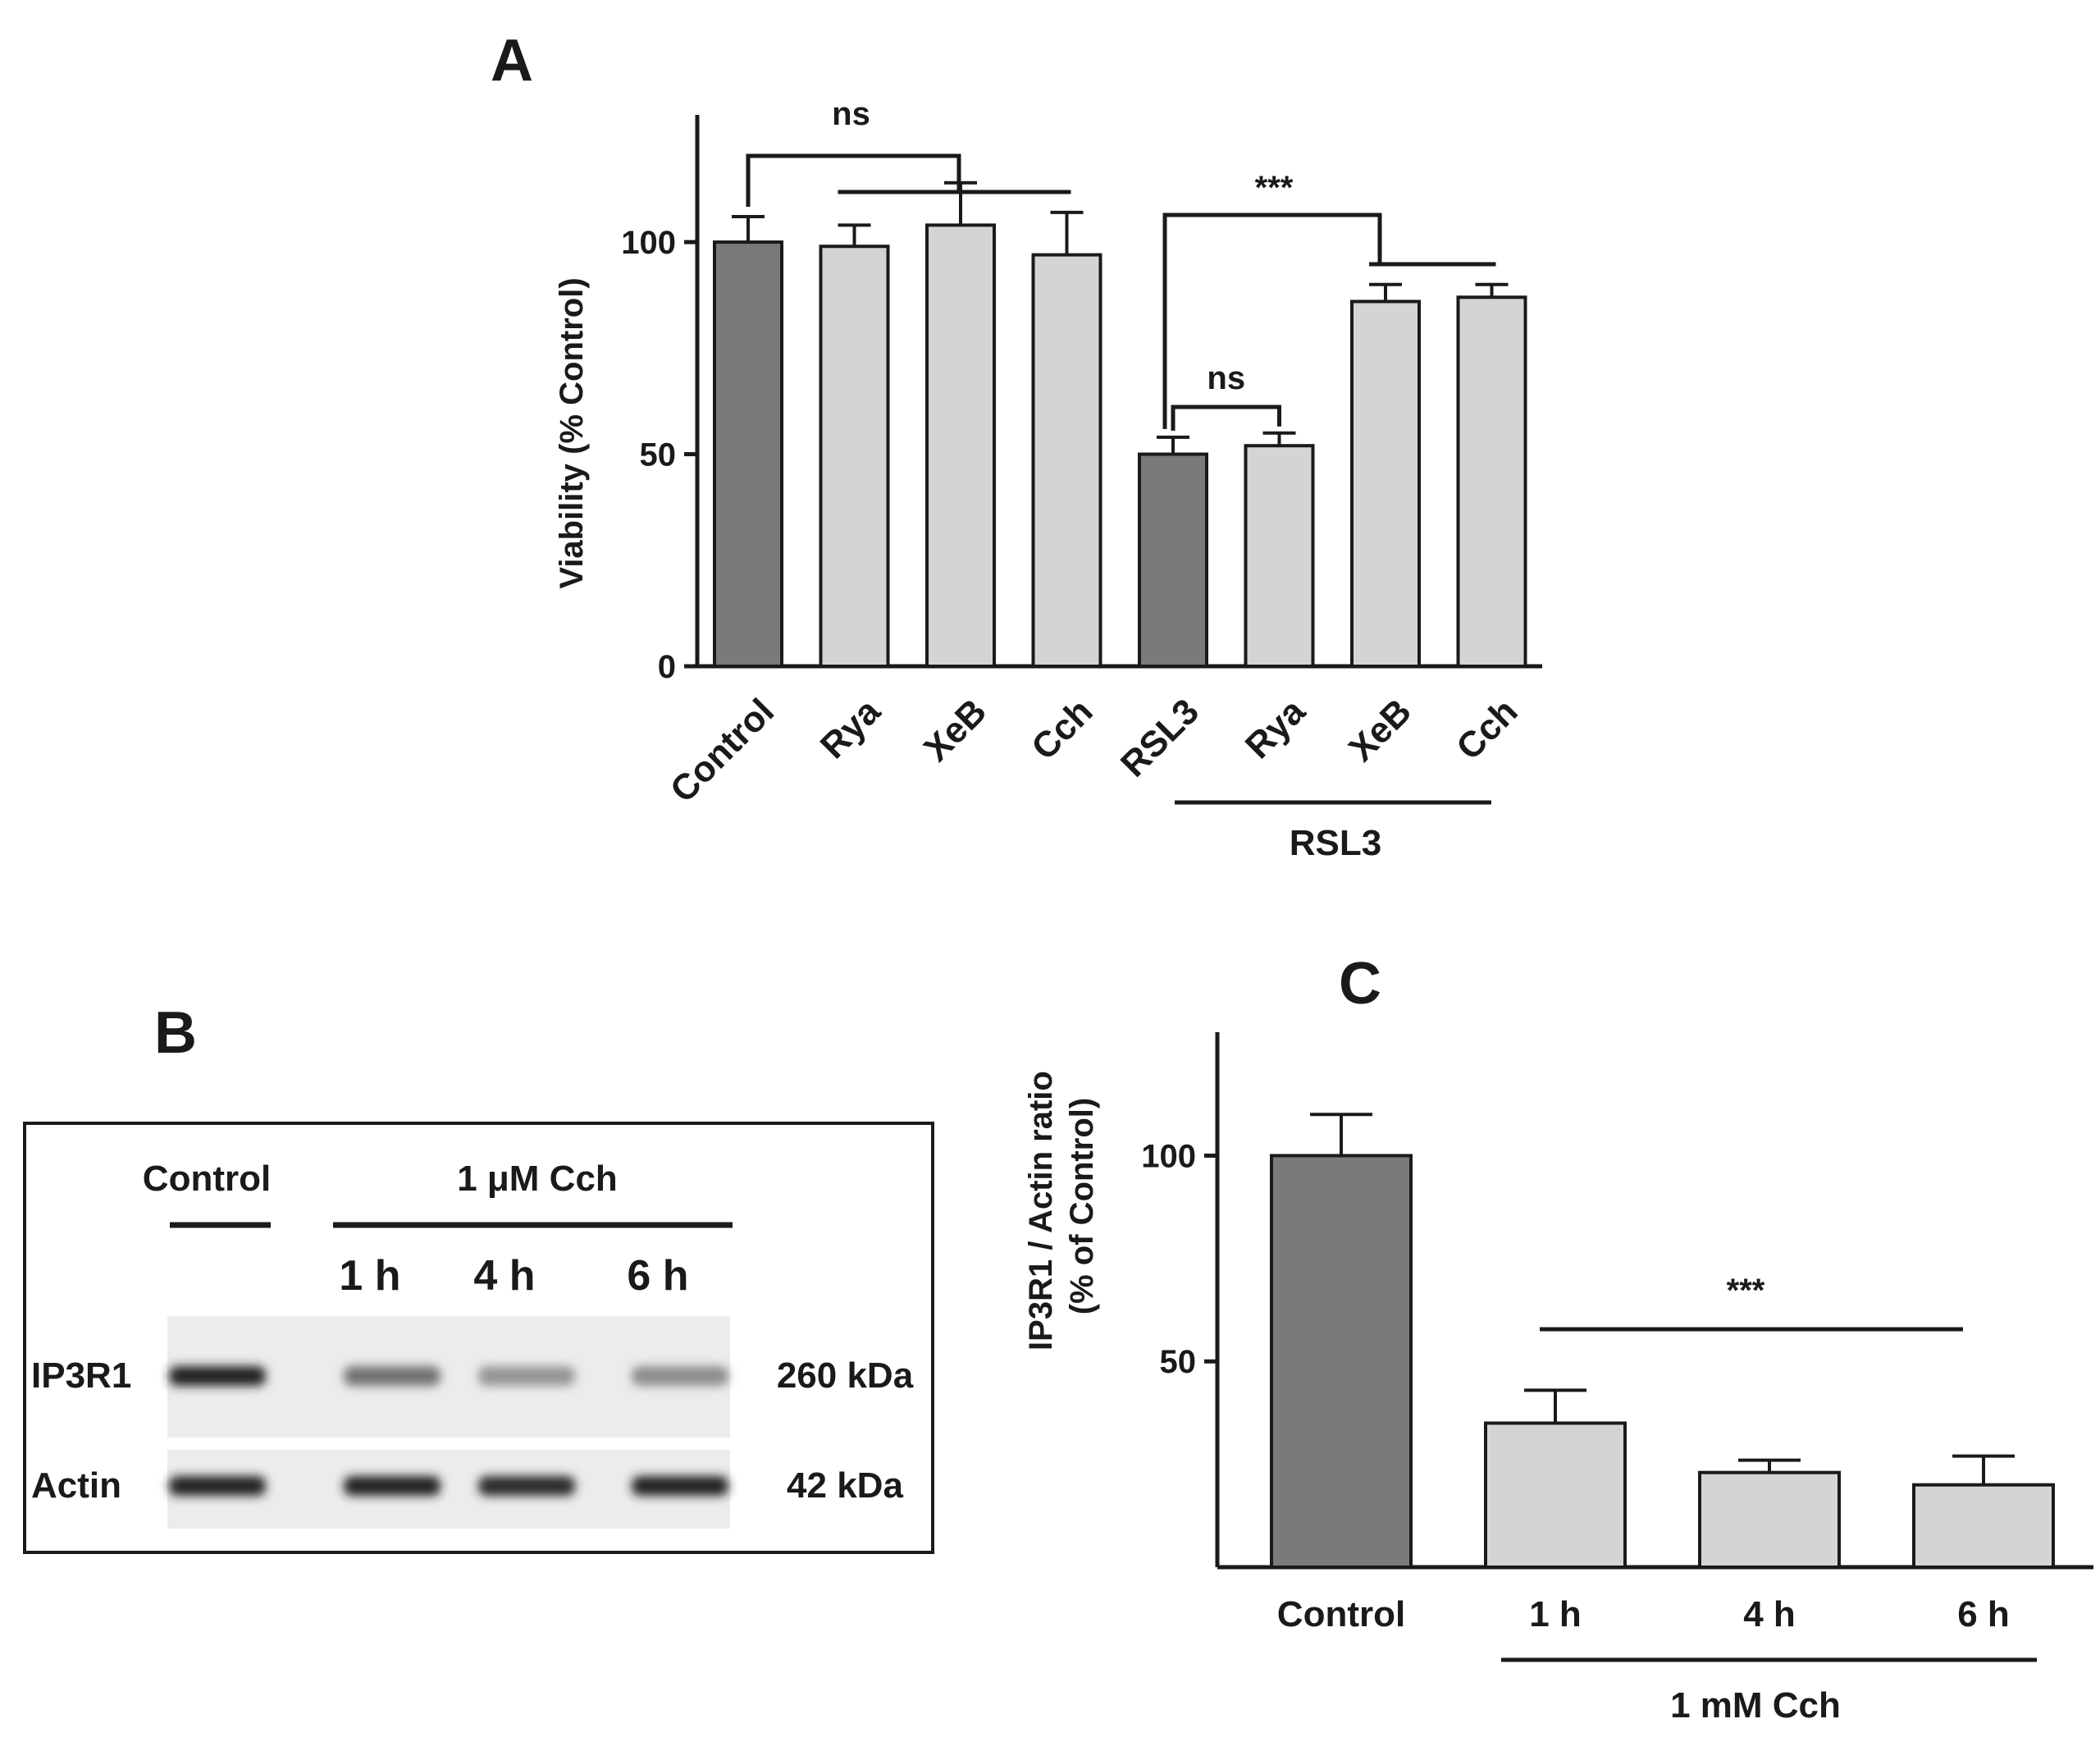  What do you see at coordinates (1746, 1291) in the screenshot?
I see `chart-c-annotation: ***` at bounding box center [1746, 1291].